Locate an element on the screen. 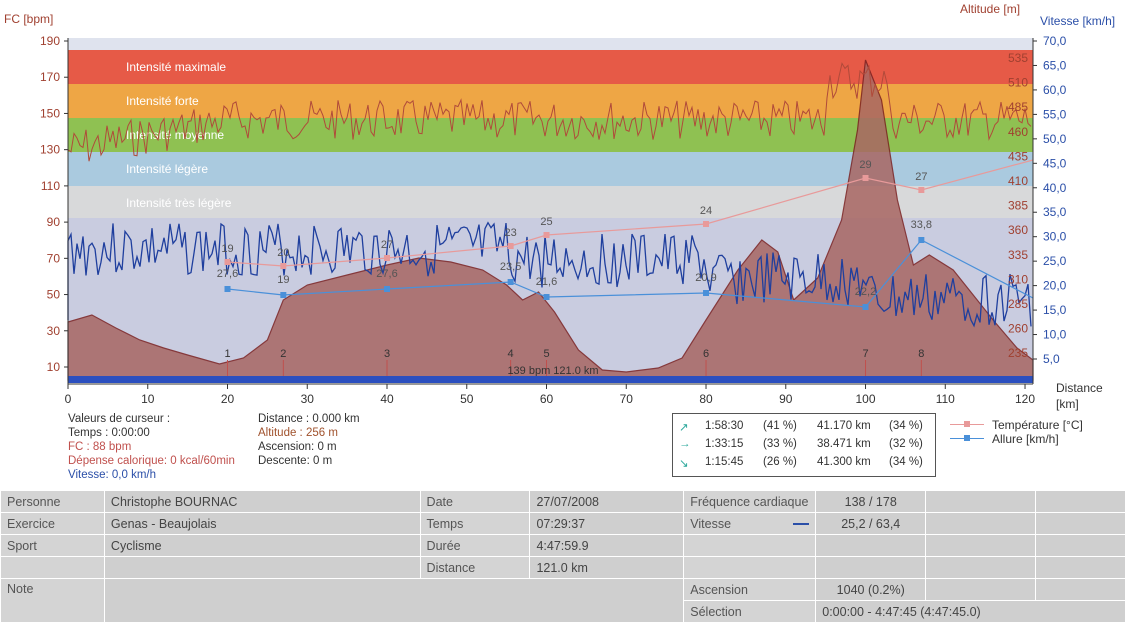  altitude-axis-title: Altitude [m] is located at coordinates (990, 9).